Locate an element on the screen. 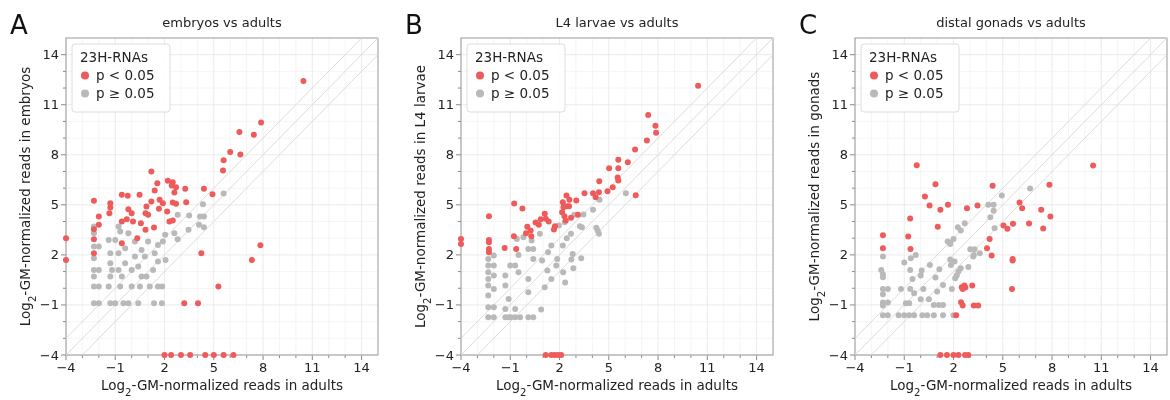 The image size is (1170, 400). chart-title: L4 larvae vs adults is located at coordinates (617, 22).